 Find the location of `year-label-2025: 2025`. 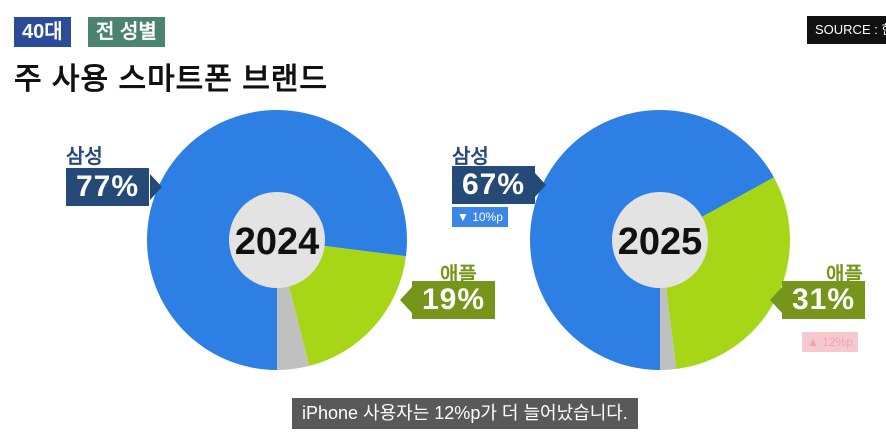

year-label-2025: 2025 is located at coordinates (660, 242).